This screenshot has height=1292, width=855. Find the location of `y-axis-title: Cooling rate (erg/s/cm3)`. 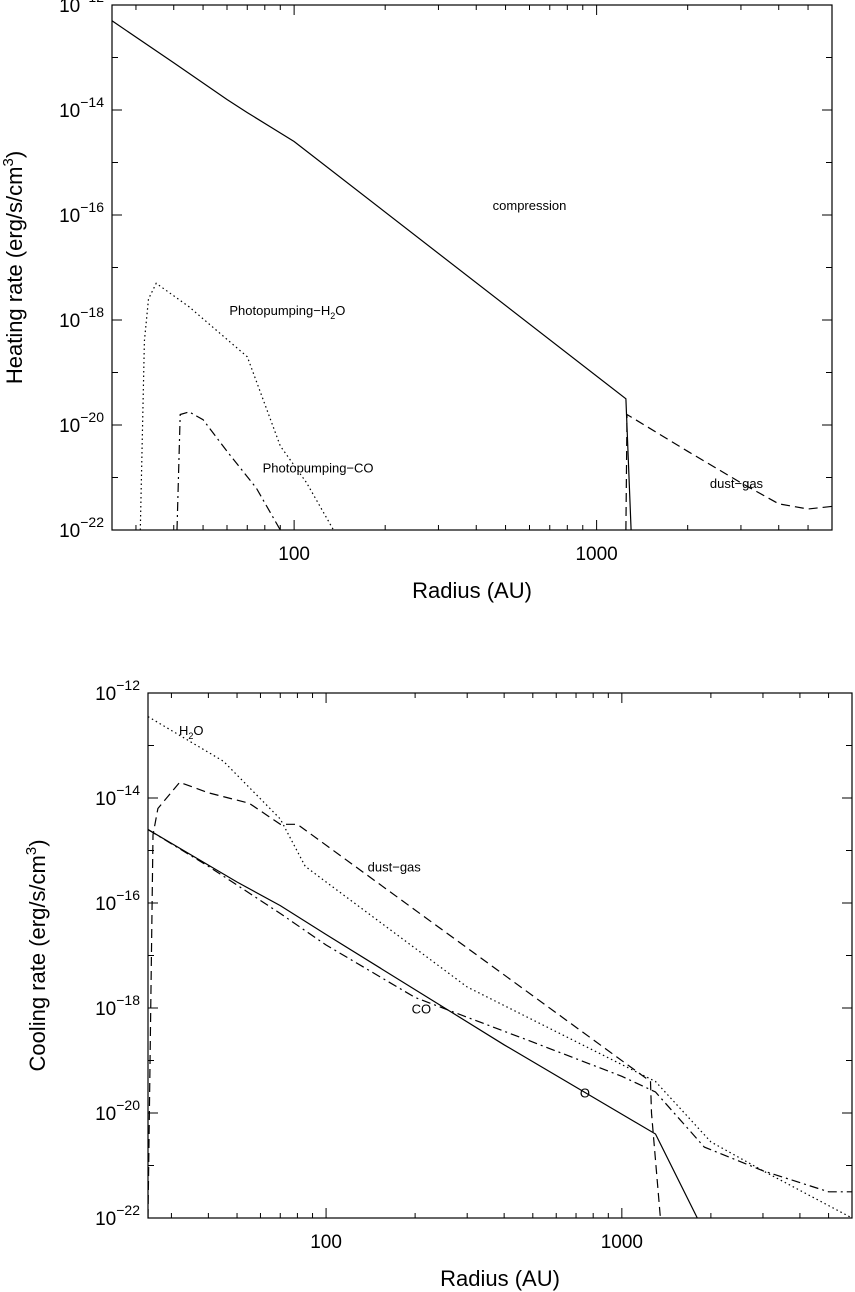

y-axis-title: Cooling rate (erg/s/cm3) is located at coordinates (36, 955).